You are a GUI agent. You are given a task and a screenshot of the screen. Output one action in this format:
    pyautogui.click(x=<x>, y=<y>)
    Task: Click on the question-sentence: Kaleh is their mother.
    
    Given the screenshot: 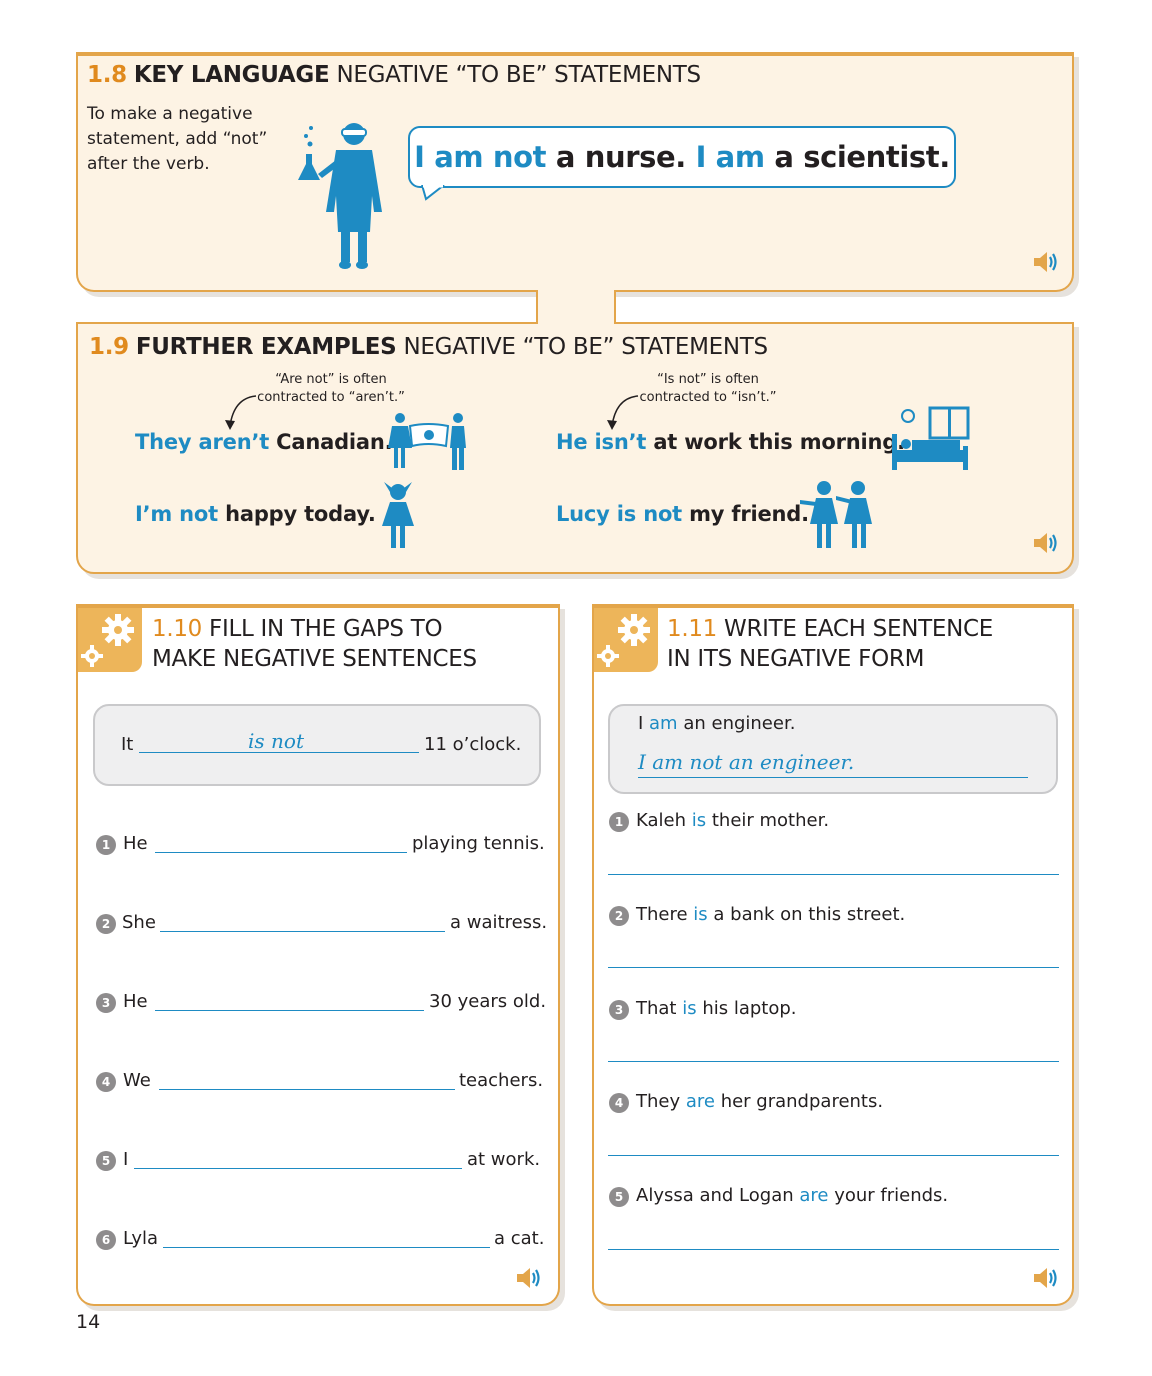 What is the action you would take?
    pyautogui.click(x=733, y=820)
    